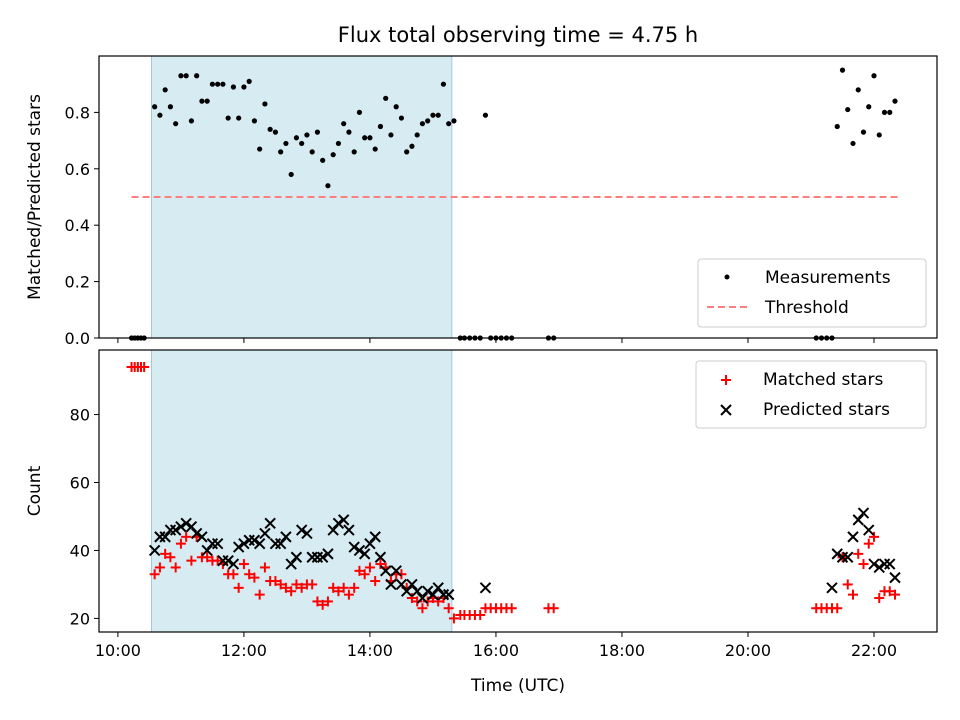 The height and width of the screenshot is (720, 960). Describe the element at coordinates (496, 646) in the screenshot. I see `bottom-panel-x-ticks: 10:00 12:00 14:00 16:00 18:00 20:00 22:00` at that location.